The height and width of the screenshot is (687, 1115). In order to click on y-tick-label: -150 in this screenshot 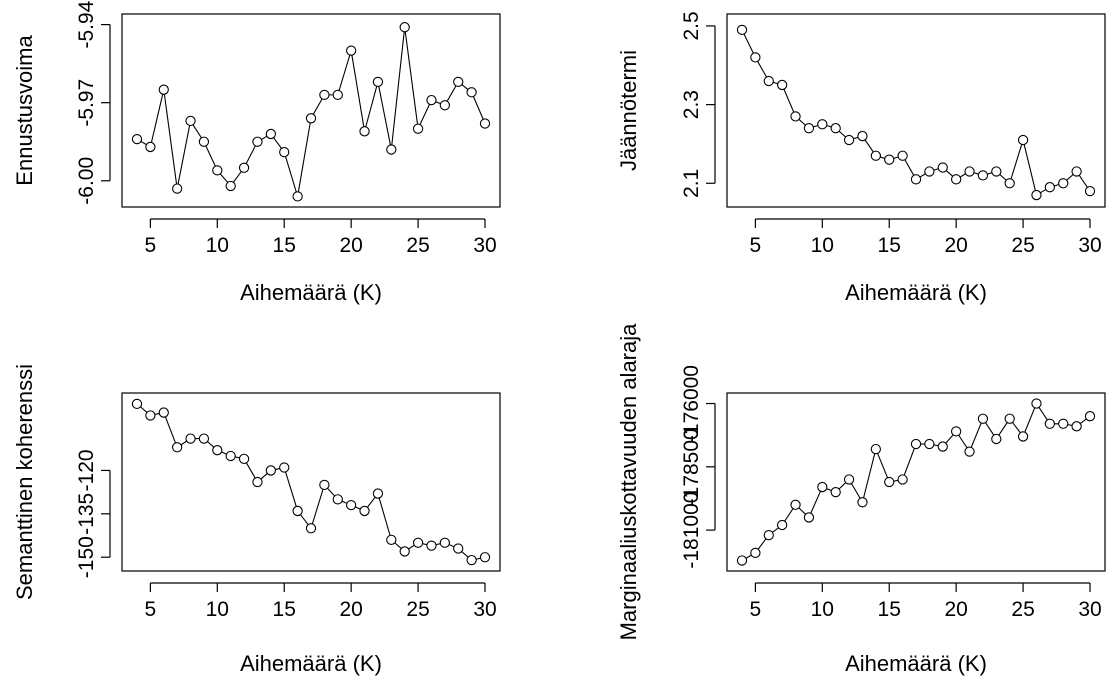, I will do `click(86, 557)`.